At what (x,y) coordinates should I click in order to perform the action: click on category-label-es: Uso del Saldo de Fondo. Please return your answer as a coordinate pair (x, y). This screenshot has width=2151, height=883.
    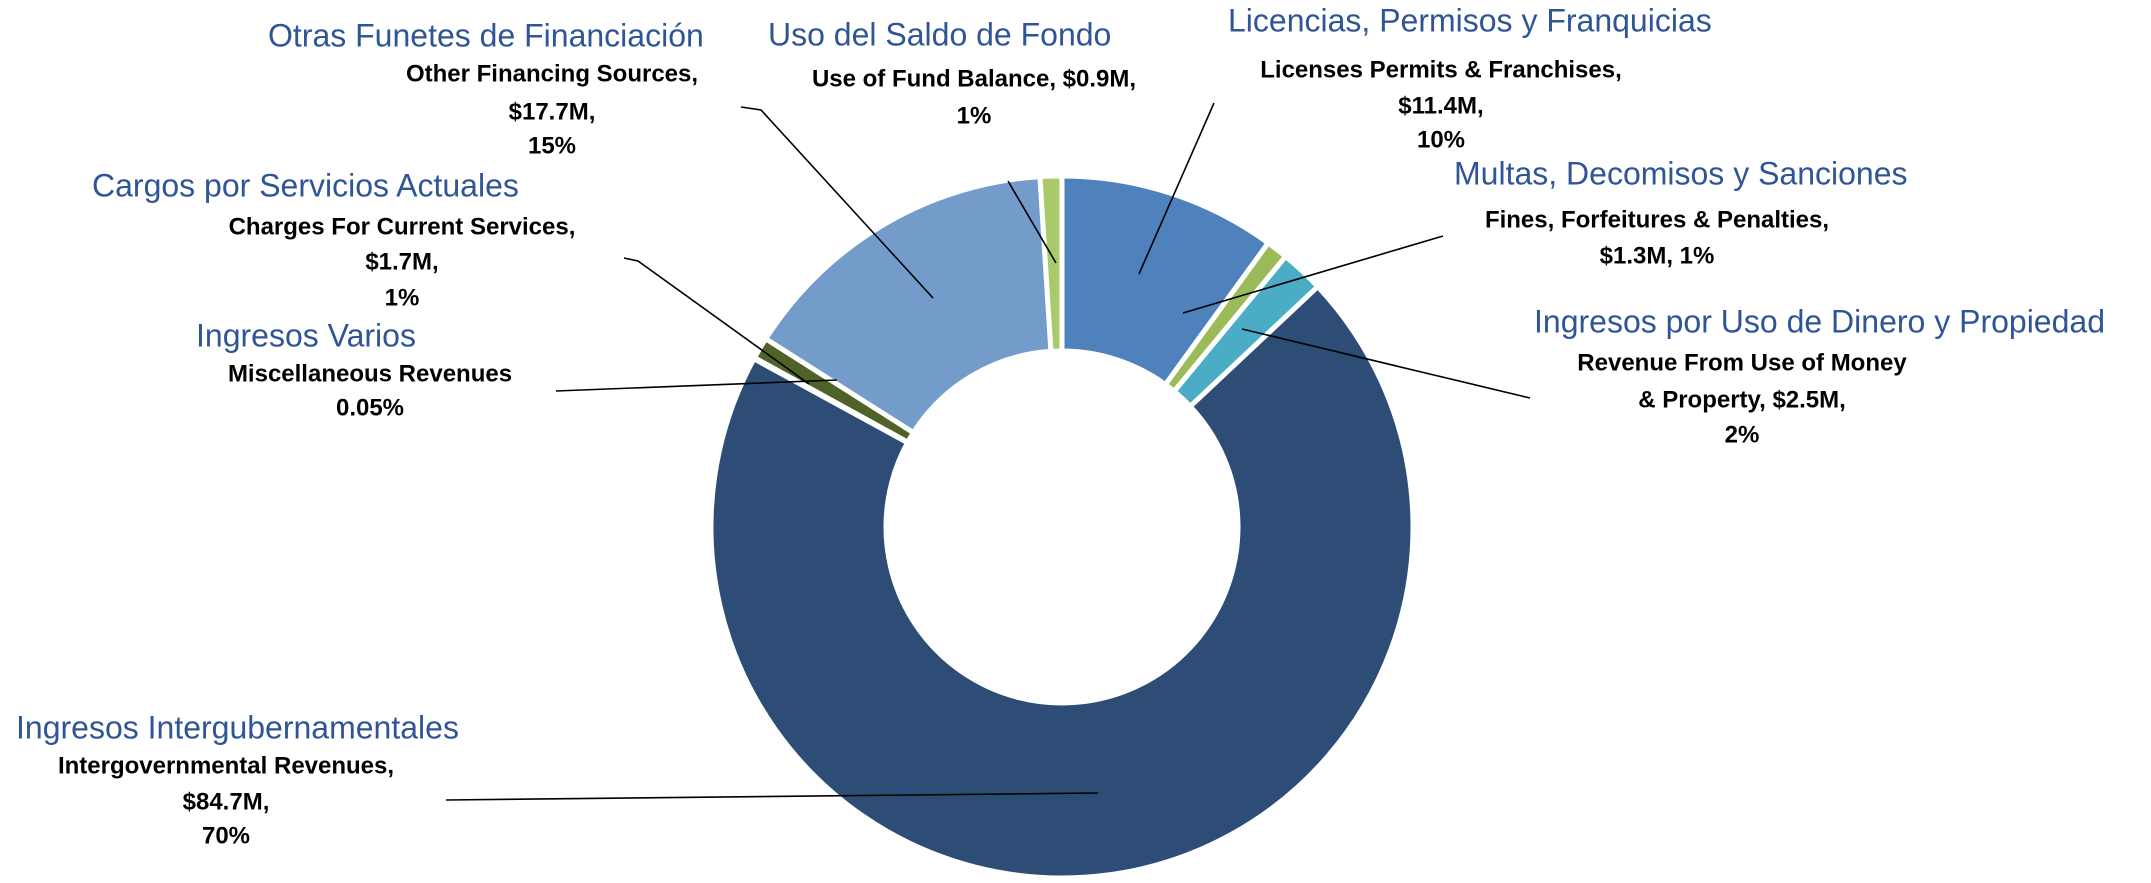
    Looking at the image, I should click on (939, 34).